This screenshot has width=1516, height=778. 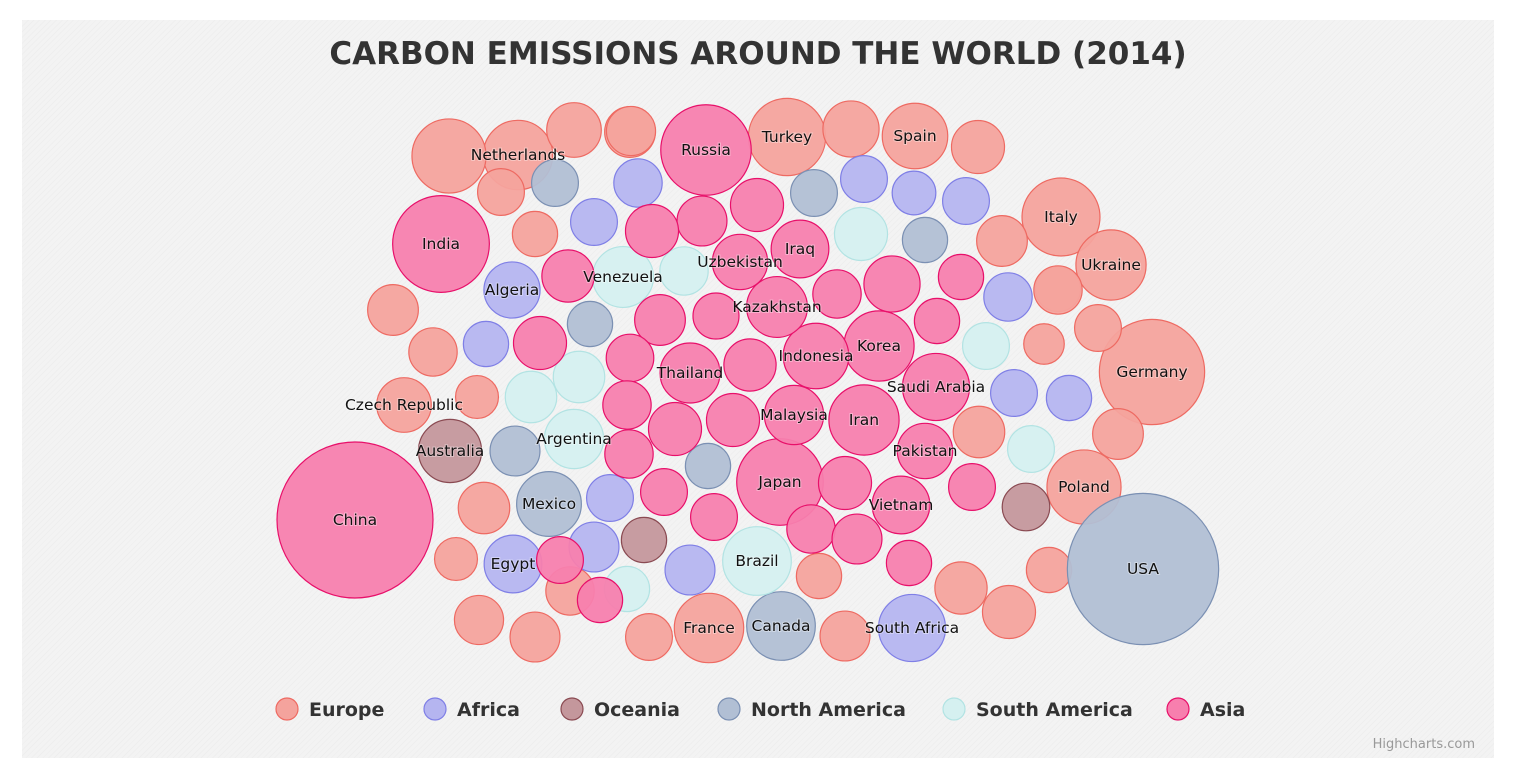 What do you see at coordinates (706, 150) in the screenshot?
I see `bubble-russia` at bounding box center [706, 150].